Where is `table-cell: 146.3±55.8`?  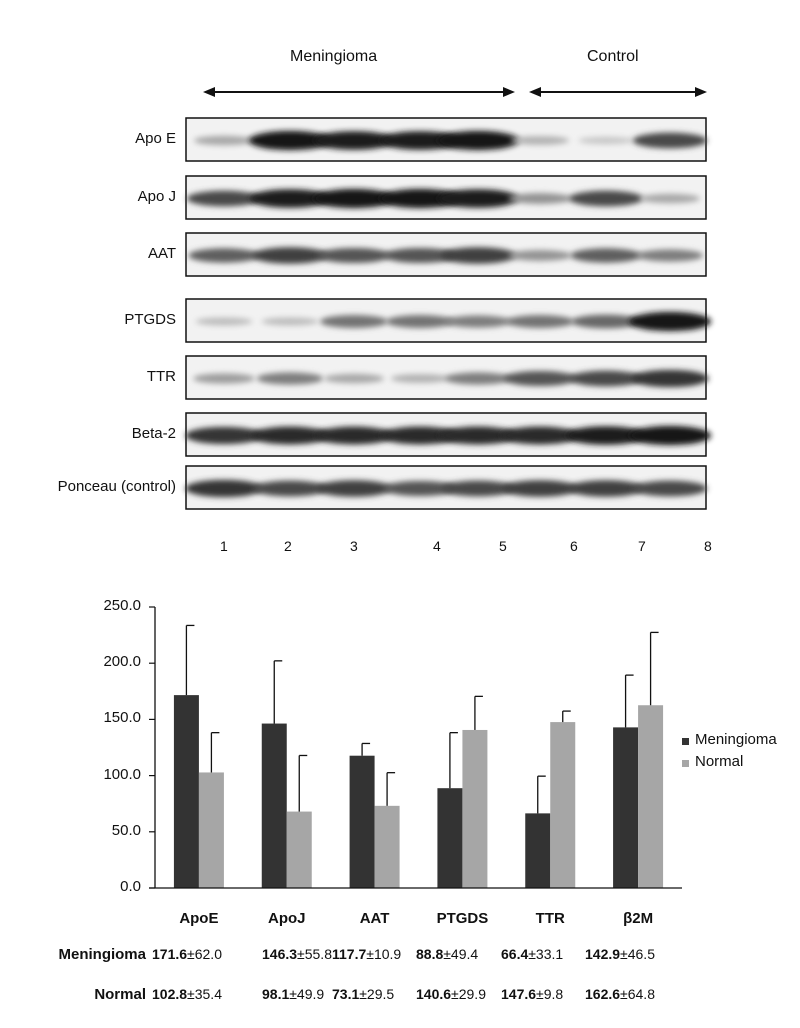
table-cell: 146.3±55.8 is located at coordinates (297, 954).